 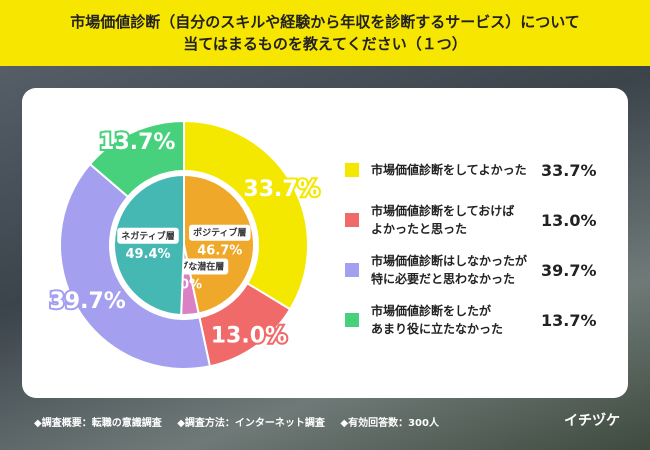 What do you see at coordinates (137, 142) in the screenshot?
I see `value-label: 13.7%` at bounding box center [137, 142].